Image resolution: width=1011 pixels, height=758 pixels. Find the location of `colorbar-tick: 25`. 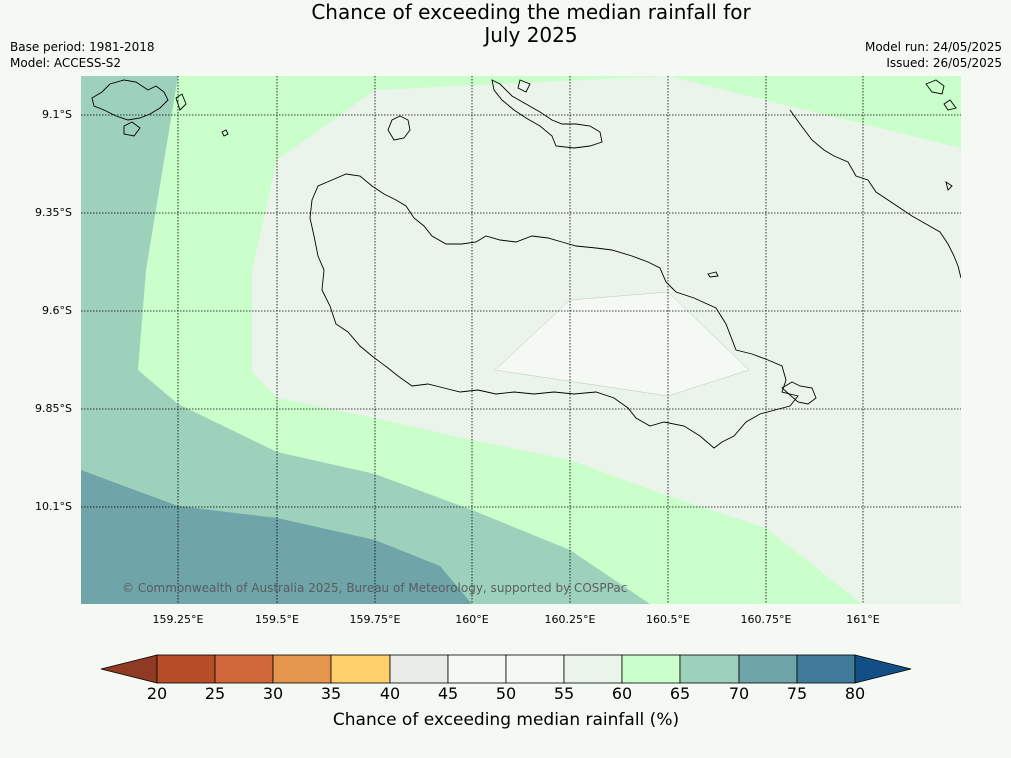

colorbar-tick: 25 is located at coordinates (215, 693).